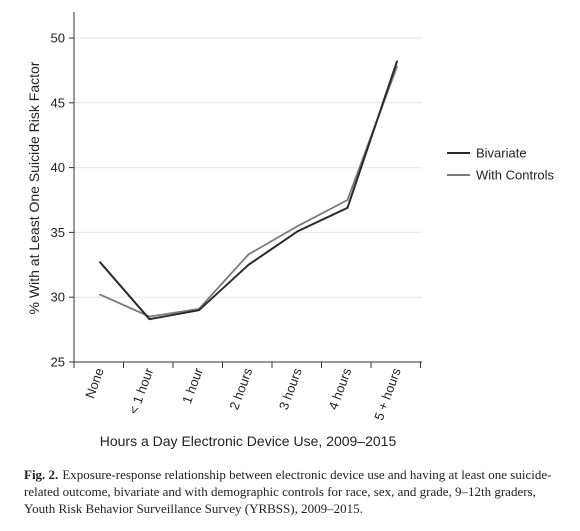  I want to click on y-tick-label-4: 45, so click(58, 102).